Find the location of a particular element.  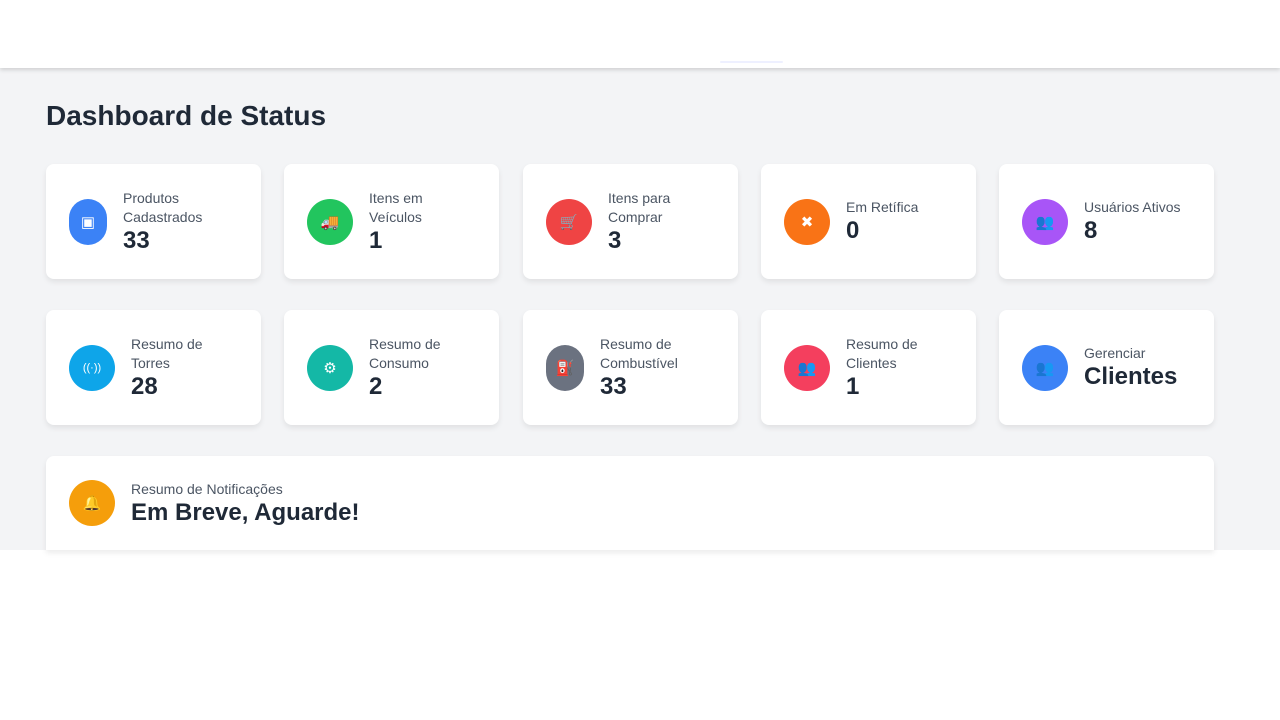

bell-icon: 🔔 is located at coordinates (92, 503).